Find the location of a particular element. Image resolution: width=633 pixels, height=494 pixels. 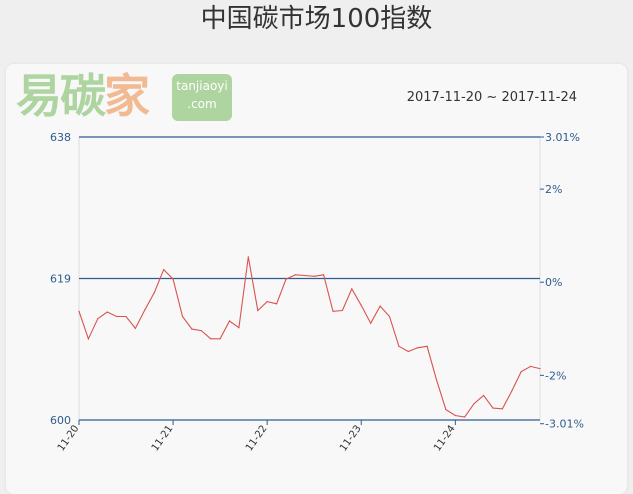

y-tick-label: 638 is located at coordinates (60, 137).